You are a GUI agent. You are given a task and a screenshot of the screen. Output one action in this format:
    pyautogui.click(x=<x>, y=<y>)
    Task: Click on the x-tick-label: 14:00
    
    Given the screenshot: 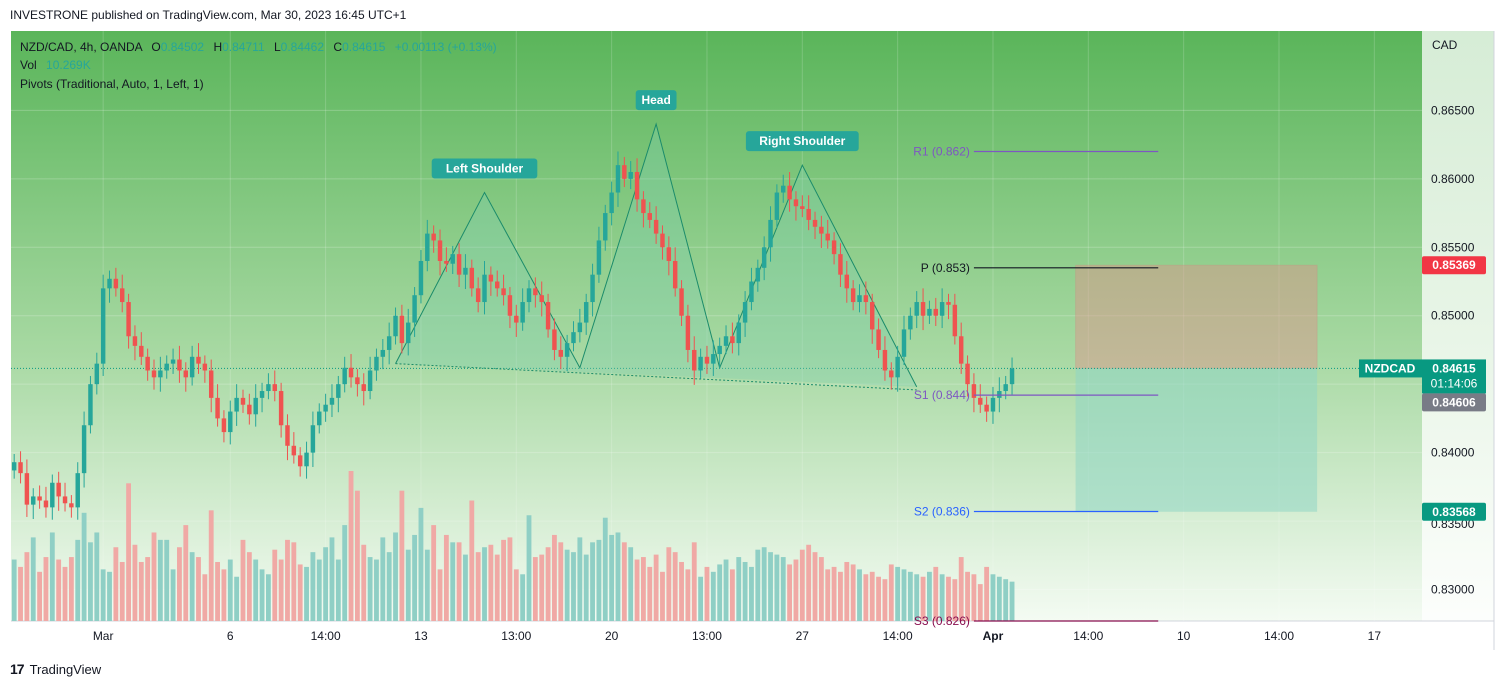 What is the action you would take?
    pyautogui.click(x=326, y=636)
    